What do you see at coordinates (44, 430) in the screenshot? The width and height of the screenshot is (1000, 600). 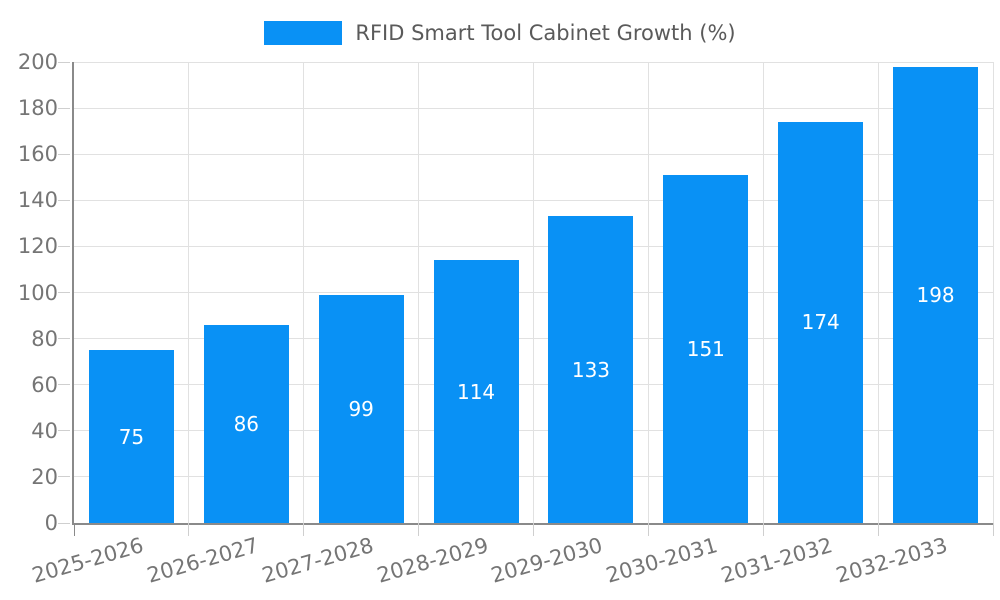 I see `y-tick-label-40: 40` at bounding box center [44, 430].